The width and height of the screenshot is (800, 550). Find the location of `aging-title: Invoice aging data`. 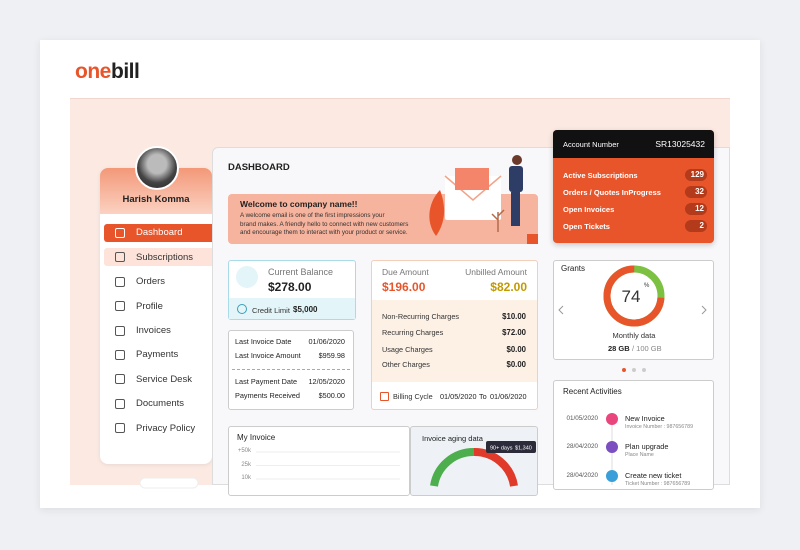

aging-title: Invoice aging data is located at coordinates (452, 438).